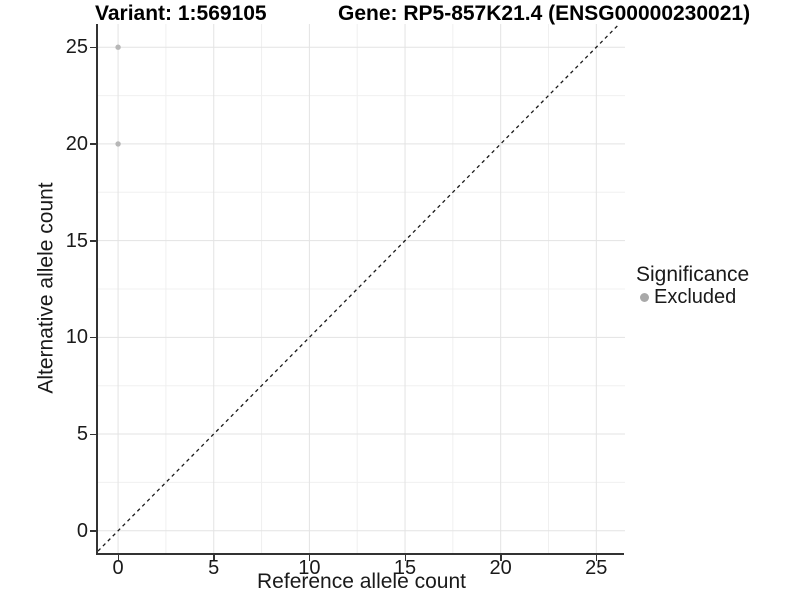  What do you see at coordinates (596, 568) in the screenshot?
I see `x-tick-label: 25` at bounding box center [596, 568].